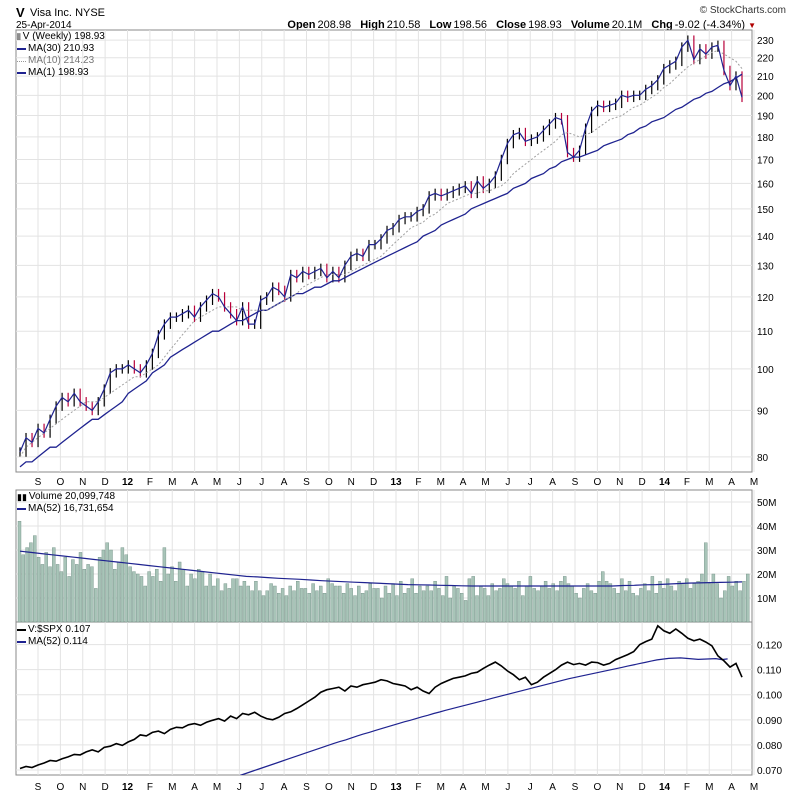 The height and width of the screenshot is (795, 800). Describe the element at coordinates (261, 787) in the screenshot. I see `x-tick-label: J` at that location.